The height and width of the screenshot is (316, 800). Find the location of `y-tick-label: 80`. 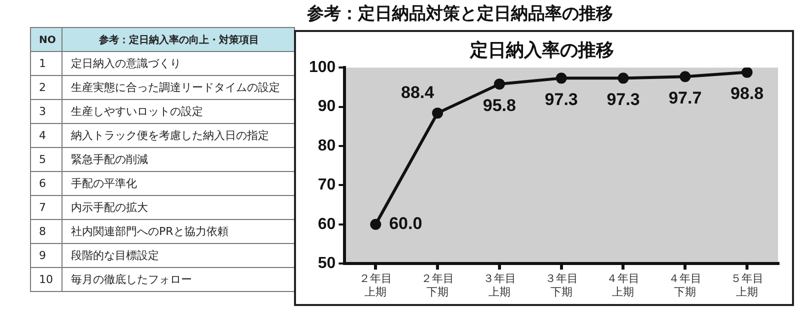

y-tick-label: 80 is located at coordinates (327, 145).